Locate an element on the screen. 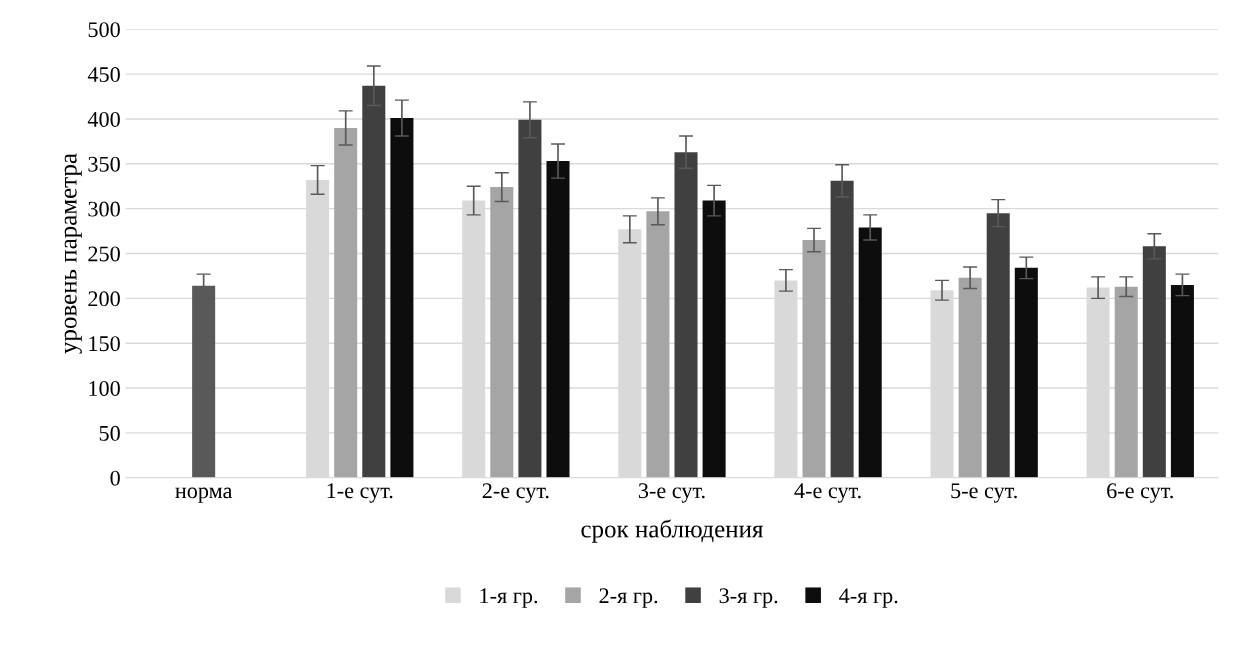 The width and height of the screenshot is (1256, 650). y-tick-label: 500 is located at coordinates (104, 30).